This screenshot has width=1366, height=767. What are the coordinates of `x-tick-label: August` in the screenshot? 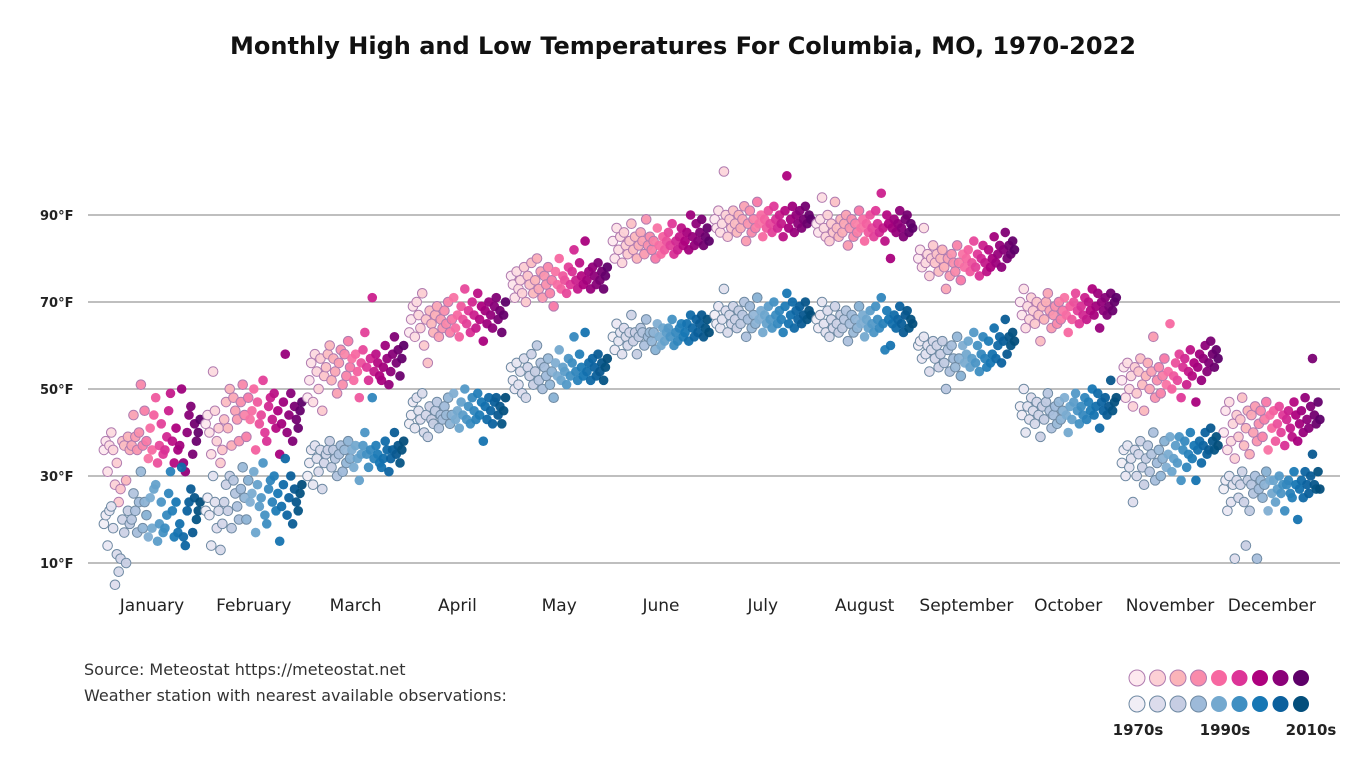 It's located at (865, 606).